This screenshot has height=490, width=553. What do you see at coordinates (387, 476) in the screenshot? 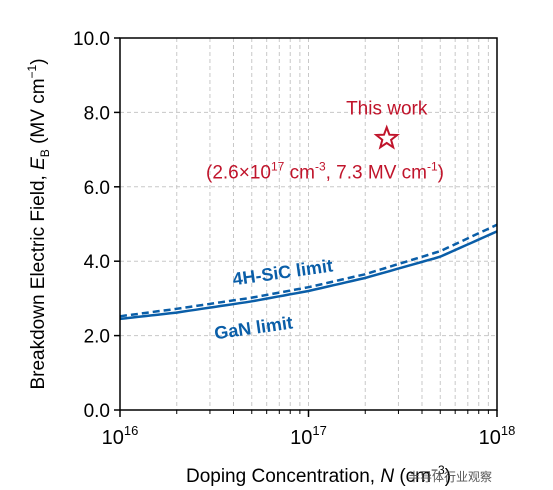
I see `x-axis-label-var: N` at bounding box center [387, 476].